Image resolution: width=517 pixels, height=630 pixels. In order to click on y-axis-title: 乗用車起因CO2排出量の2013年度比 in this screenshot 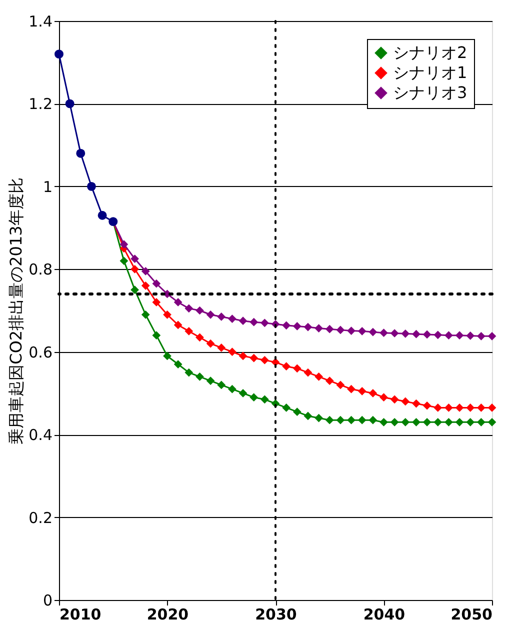, I will do `click(16, 311)`.